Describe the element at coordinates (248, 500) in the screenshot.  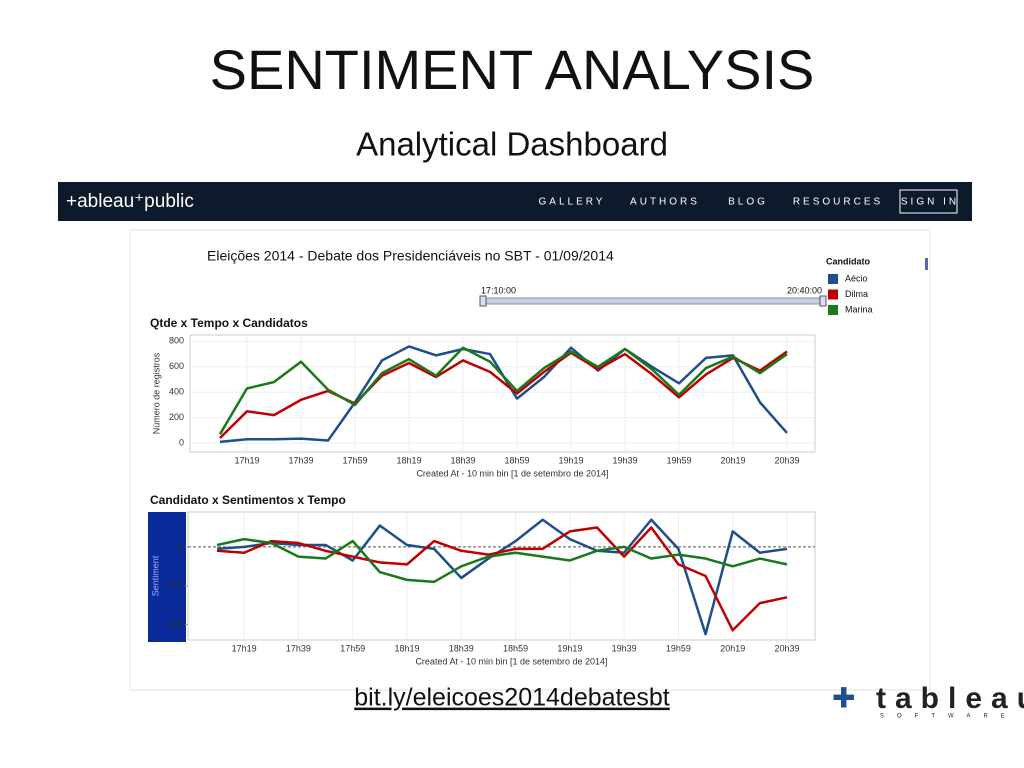
I see `chart-title: Candidato x Sentimentos x Tempo` at that location.